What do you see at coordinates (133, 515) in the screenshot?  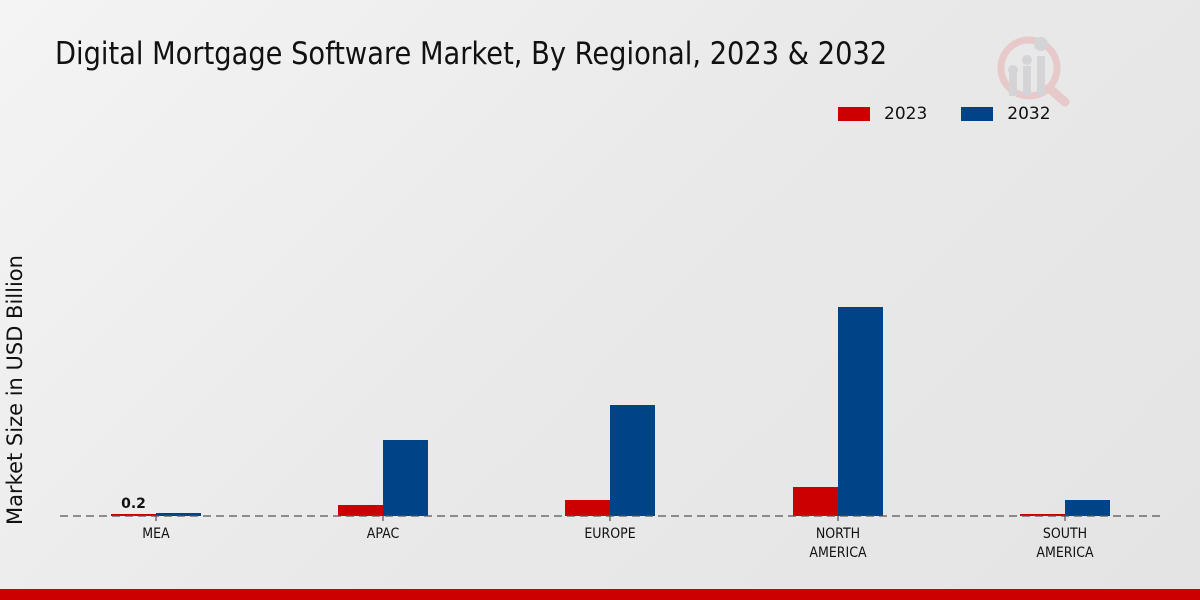 I see `bar-2023-mea` at bounding box center [133, 515].